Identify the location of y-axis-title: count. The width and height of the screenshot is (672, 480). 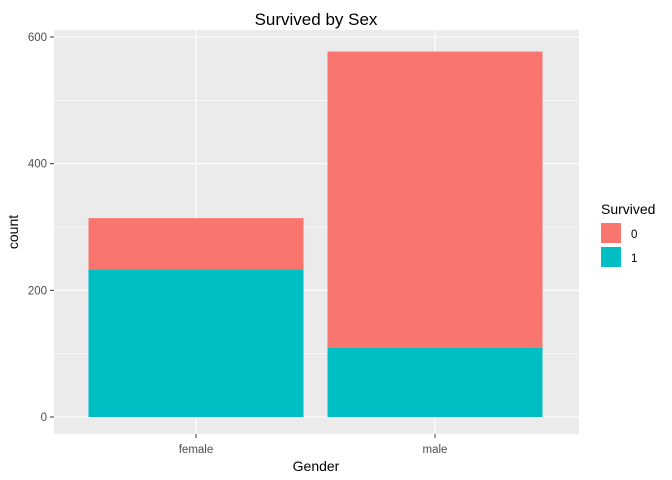
(13, 232).